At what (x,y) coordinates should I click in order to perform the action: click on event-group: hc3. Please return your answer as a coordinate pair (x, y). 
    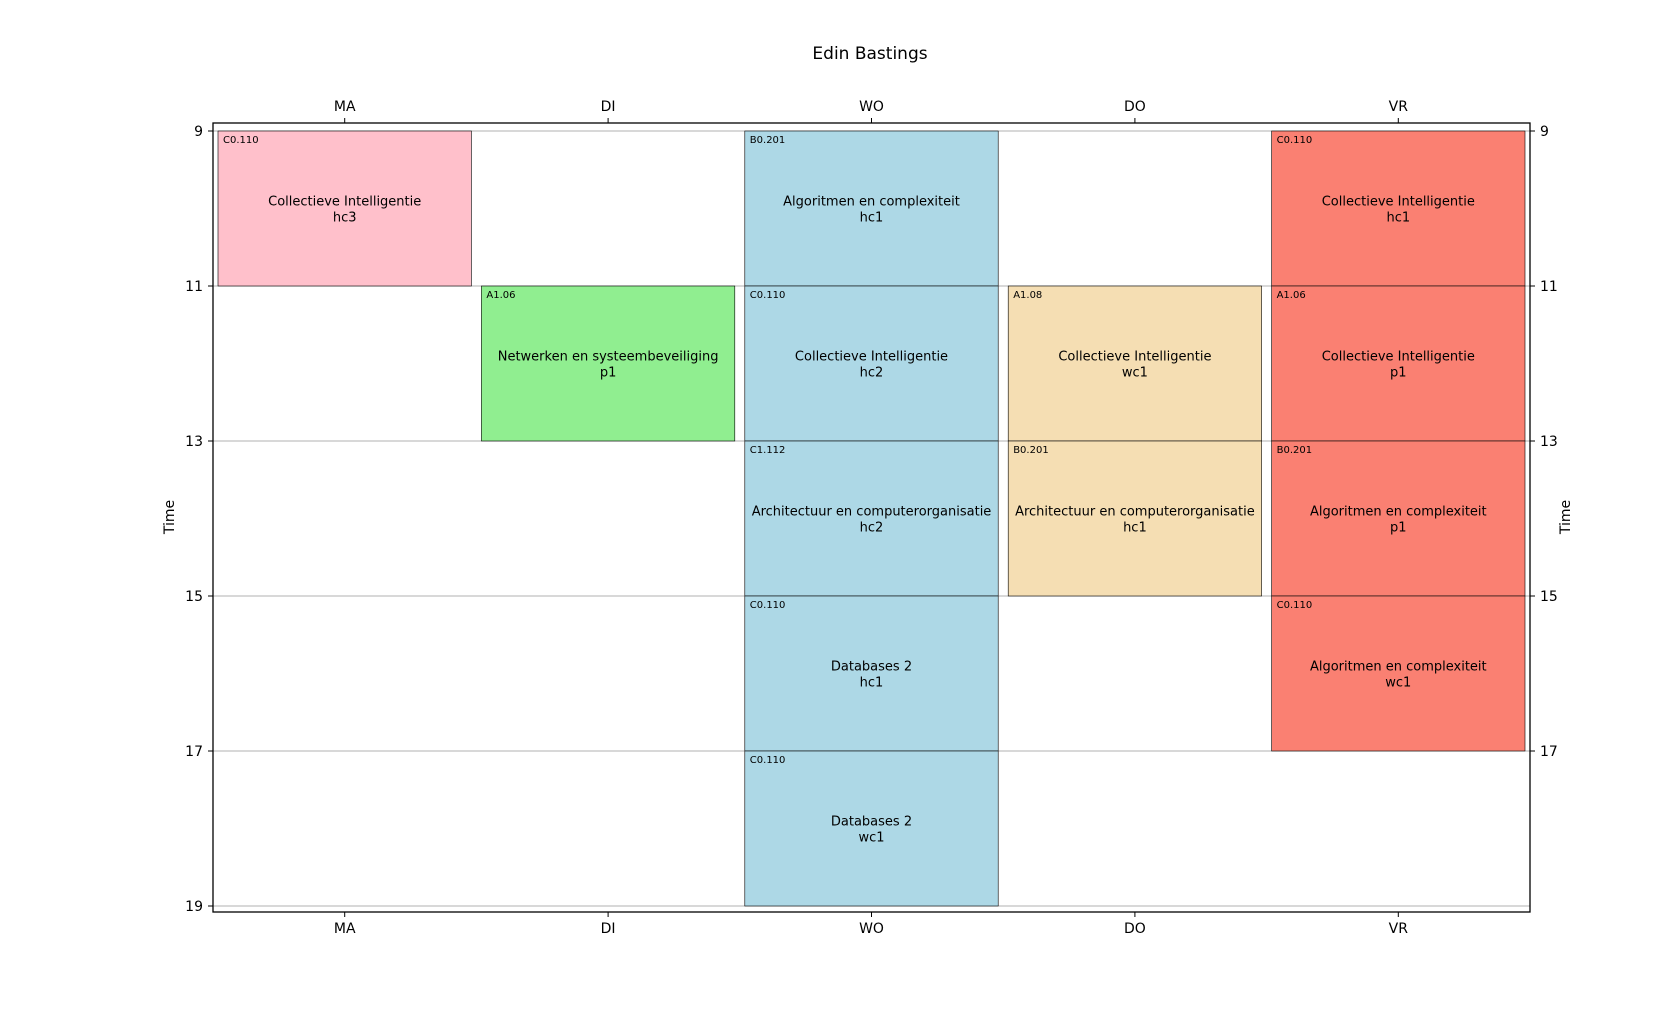
    Looking at the image, I should click on (345, 218).